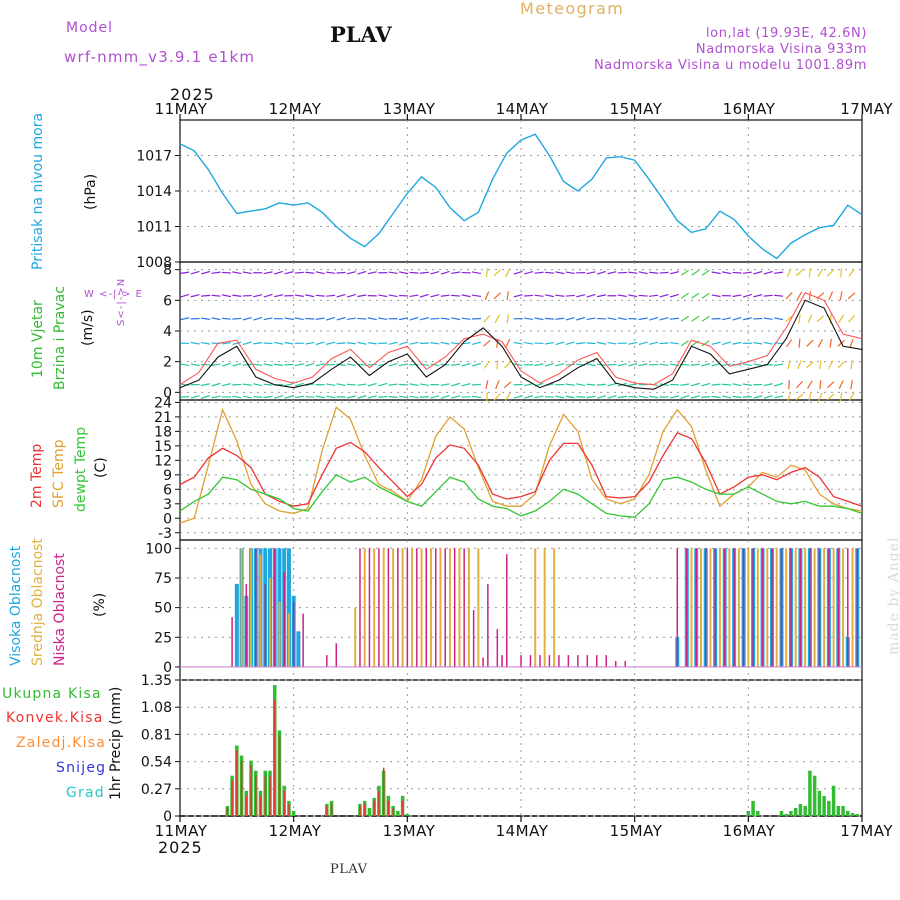  What do you see at coordinates (295, 109) in the screenshot?
I see `day-label-top: 12MAY` at bounding box center [295, 109].